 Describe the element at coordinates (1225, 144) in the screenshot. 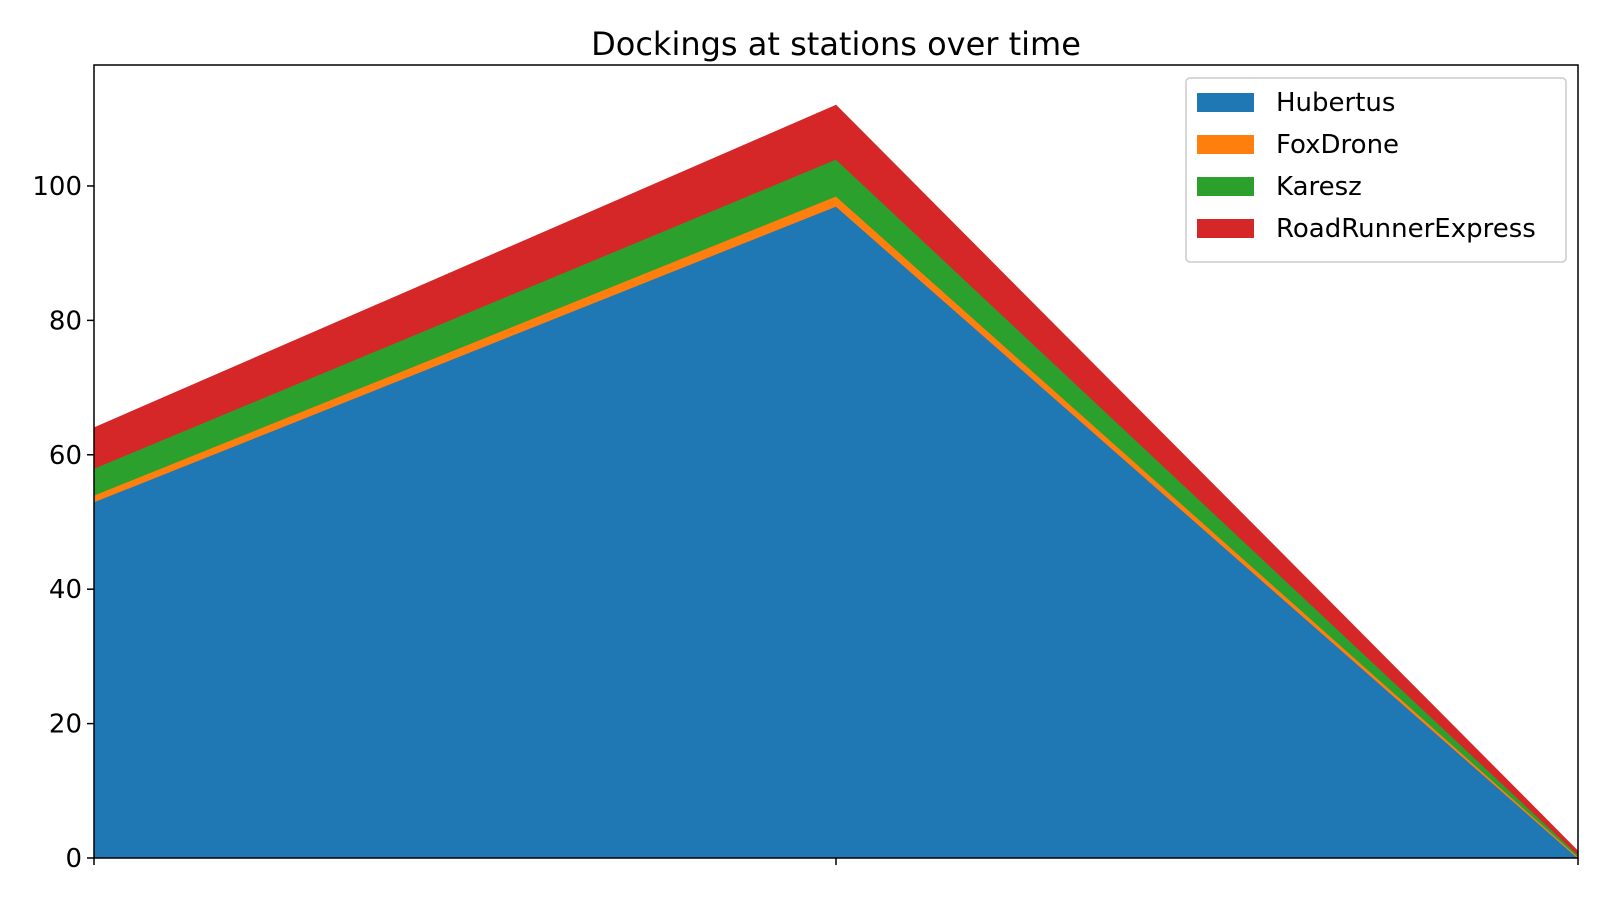

I see `legend-swatch-foxdrone` at that location.